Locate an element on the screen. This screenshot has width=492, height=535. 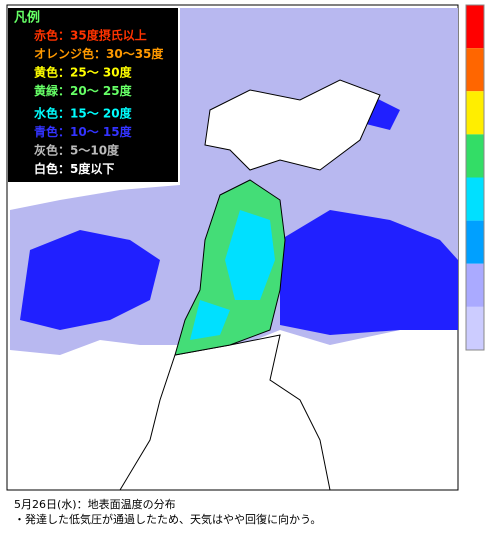
legend-entry: 水色：15～ 20度 is located at coordinates (83, 113).